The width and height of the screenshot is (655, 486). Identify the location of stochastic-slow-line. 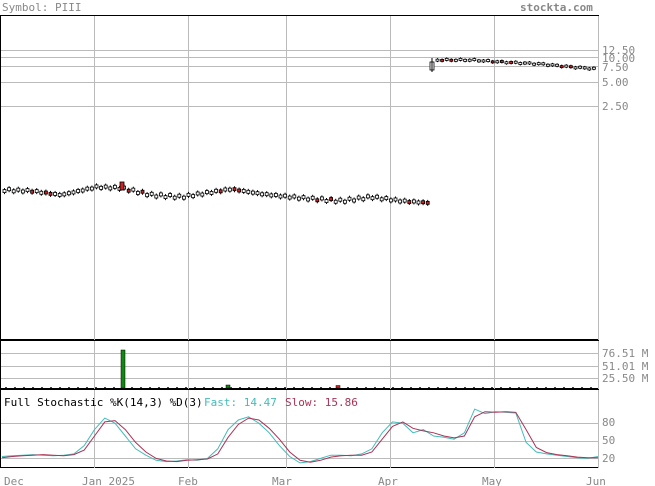
(299, 437).